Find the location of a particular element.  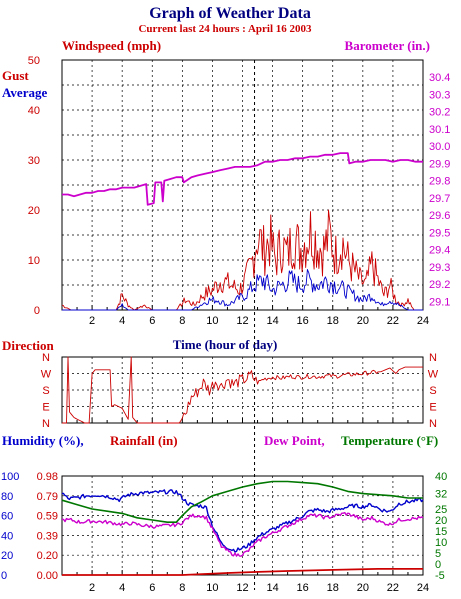

time-tick-label-bottom: 4 is located at coordinates (122, 588).